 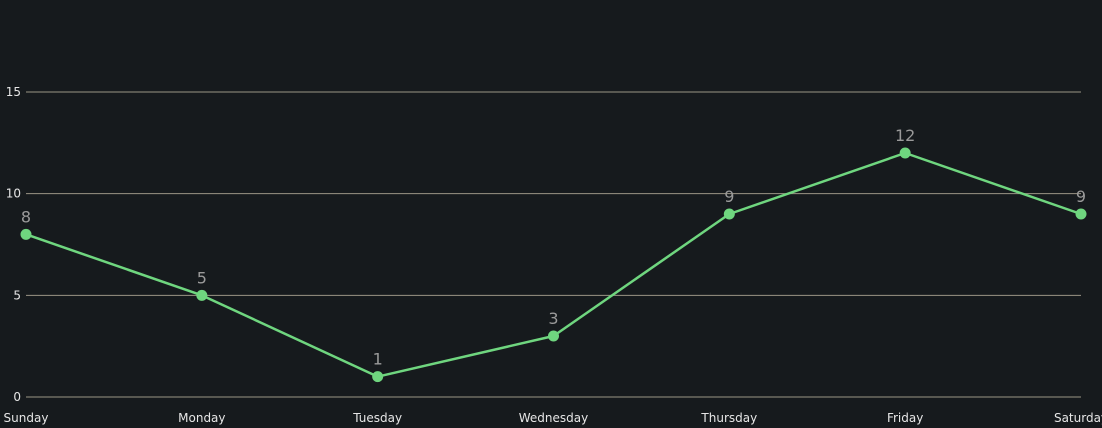 What do you see at coordinates (13, 194) in the screenshot?
I see `y-tick-label: 10` at bounding box center [13, 194].